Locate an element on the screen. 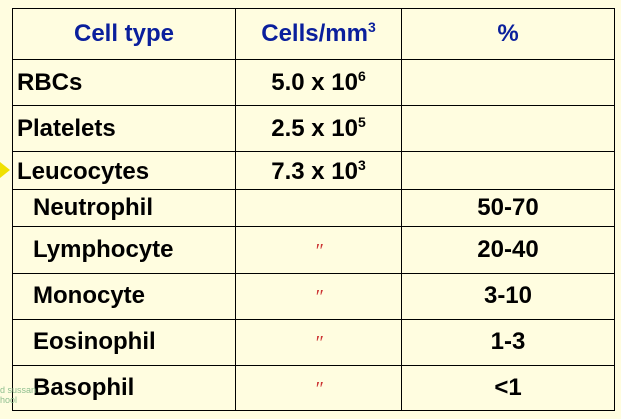 This screenshot has height=419, width=621. cell-count is located at coordinates (318, 208).